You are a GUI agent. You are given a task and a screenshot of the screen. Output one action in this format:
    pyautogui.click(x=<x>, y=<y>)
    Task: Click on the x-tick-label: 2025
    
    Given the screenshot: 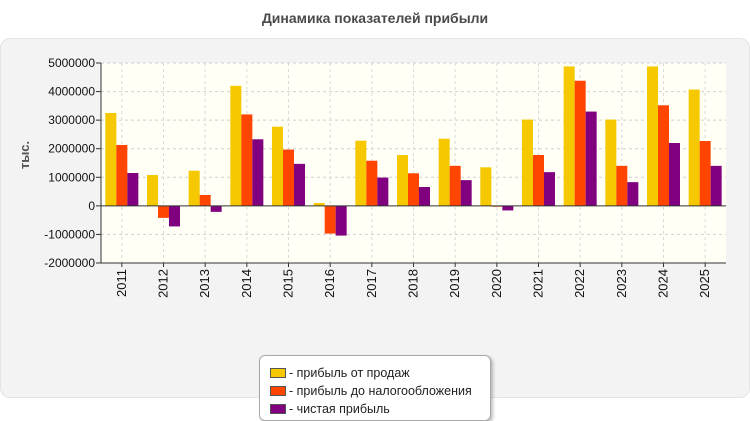 What is the action you would take?
    pyautogui.click(x=704, y=283)
    